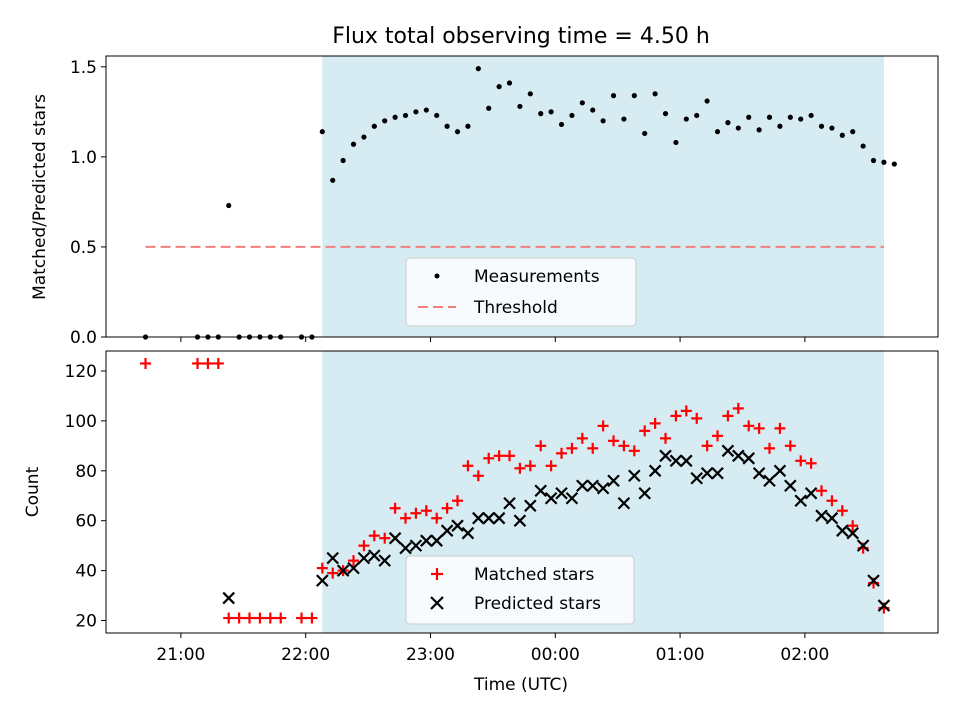  What do you see at coordinates (521, 292) in the screenshot?
I see `ratio-legend-box` at bounding box center [521, 292].